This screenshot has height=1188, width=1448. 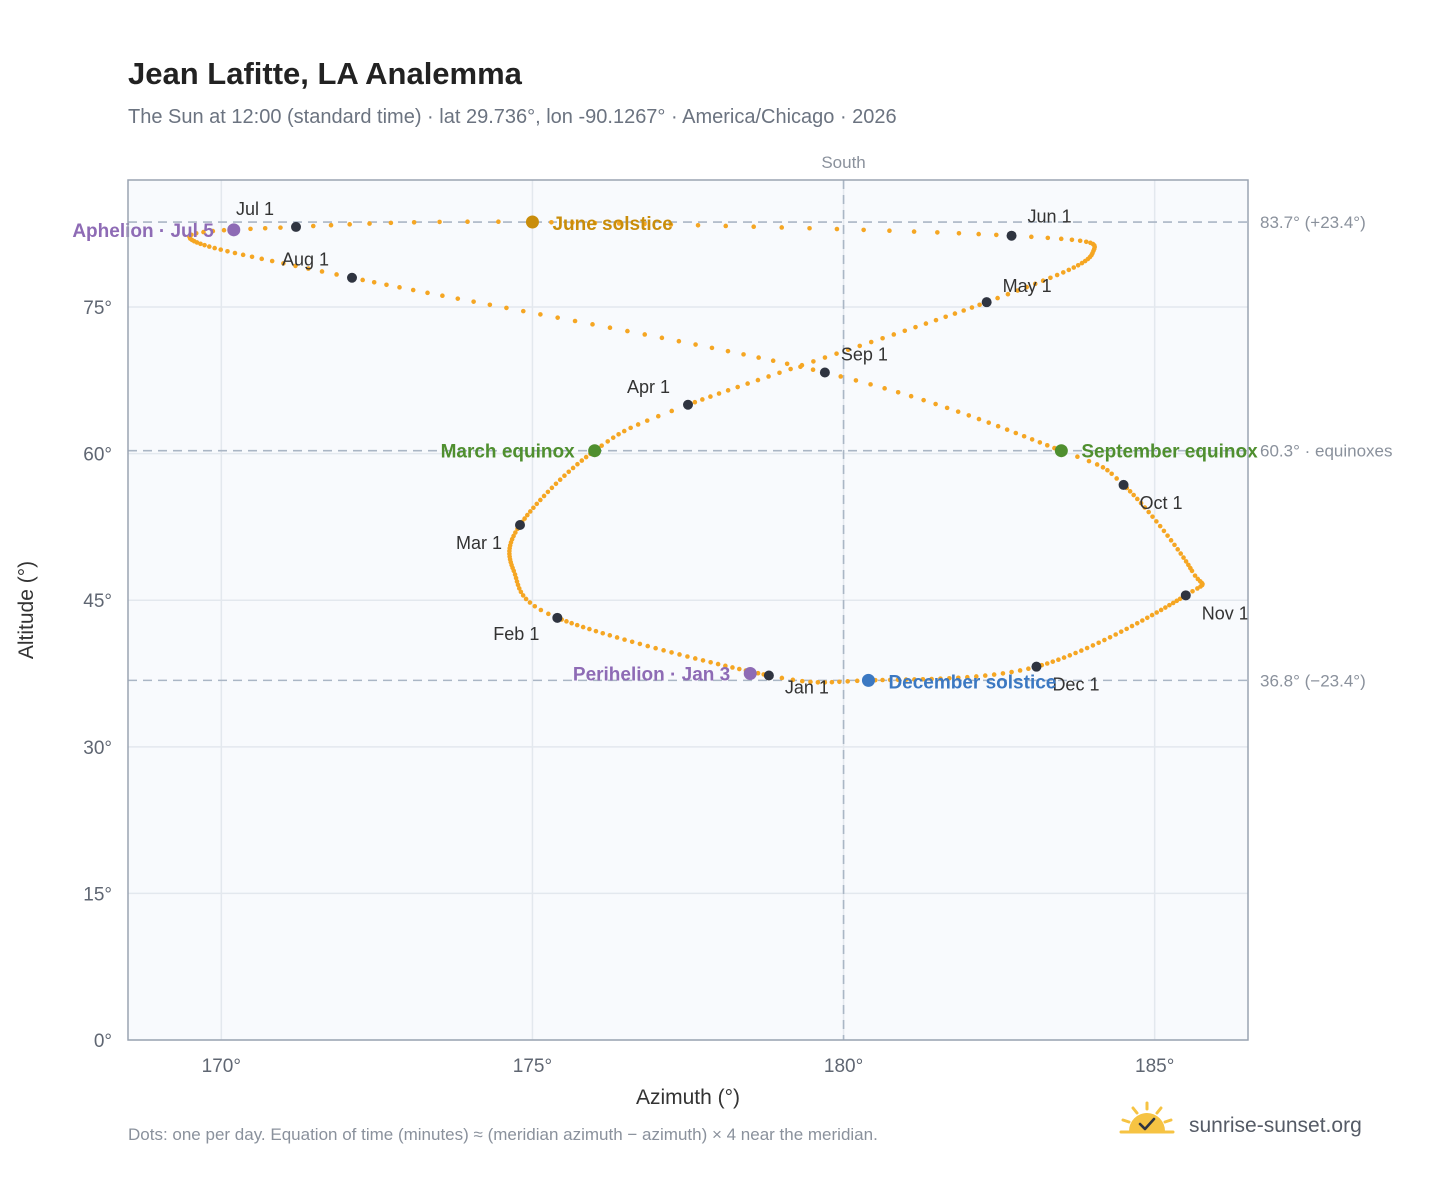 I want to click on month-marker-label: Dec 1, so click(x=1075, y=685).